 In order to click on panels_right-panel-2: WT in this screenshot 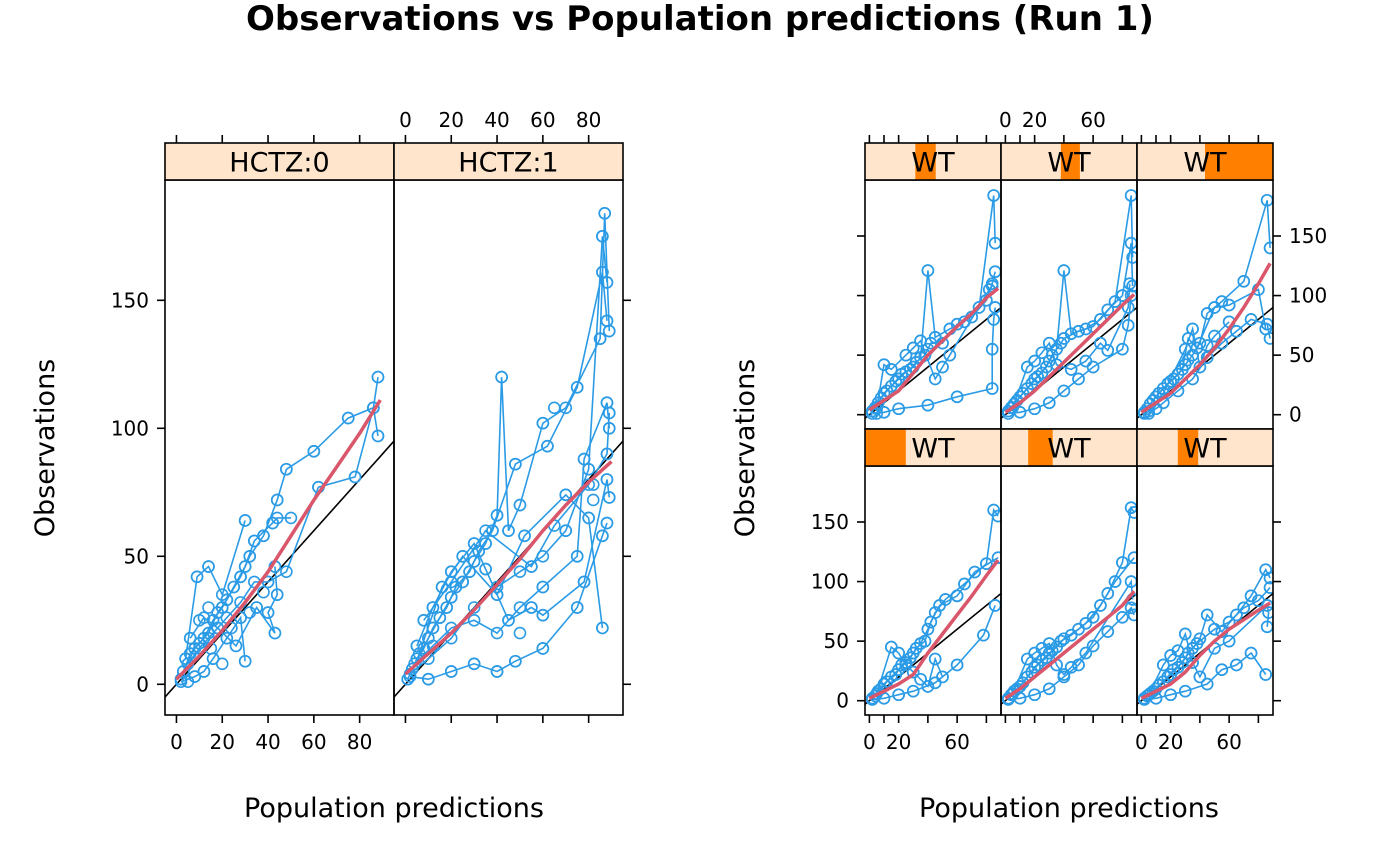, I will do `click(1069, 286)`.